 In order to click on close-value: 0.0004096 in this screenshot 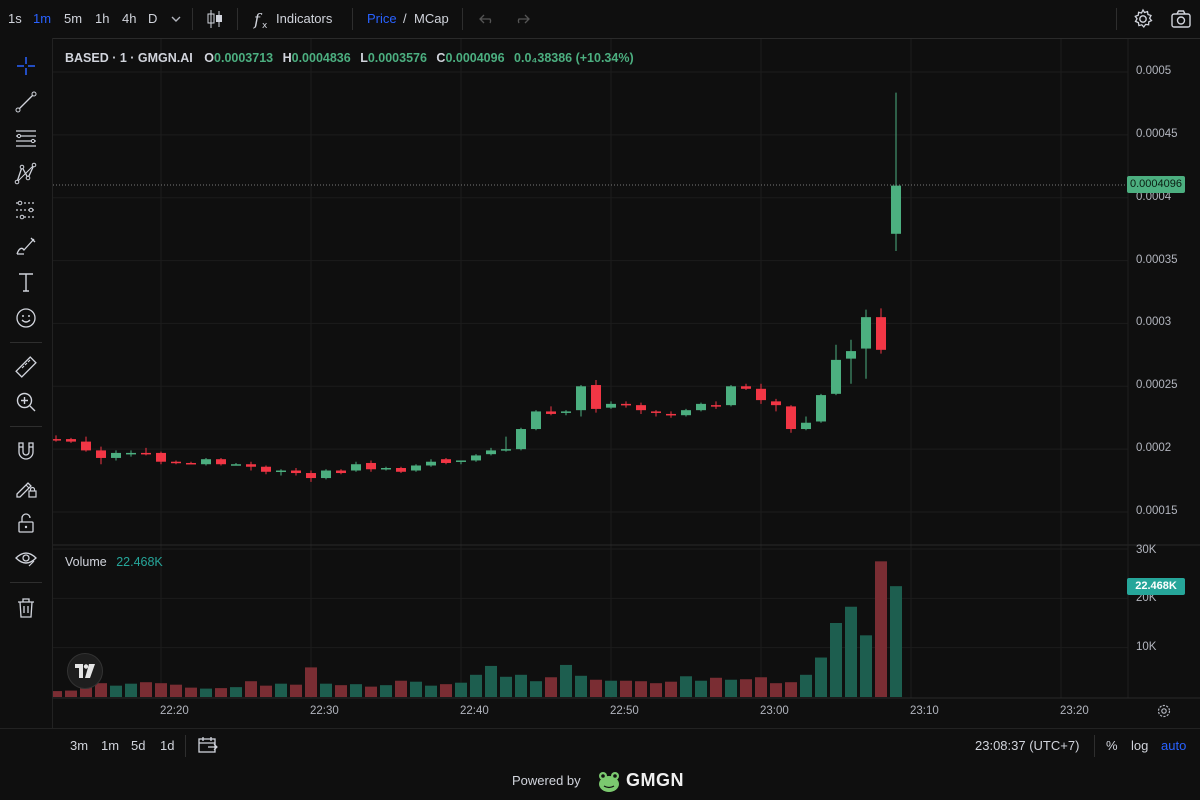, I will do `click(475, 58)`.